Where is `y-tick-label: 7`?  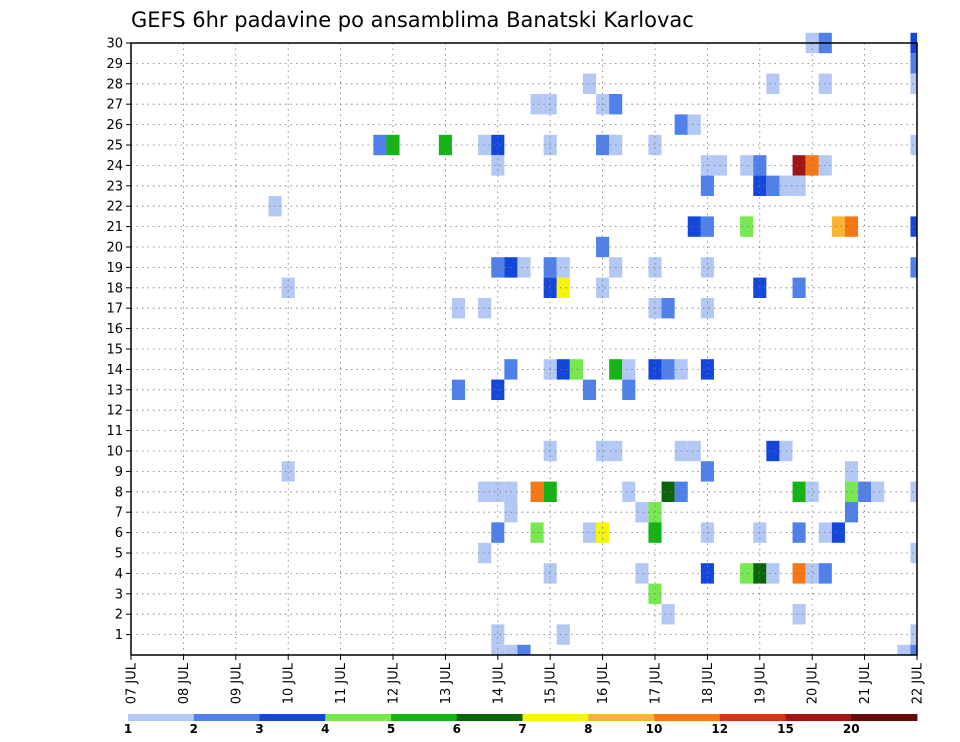 y-tick-label: 7 is located at coordinates (119, 513).